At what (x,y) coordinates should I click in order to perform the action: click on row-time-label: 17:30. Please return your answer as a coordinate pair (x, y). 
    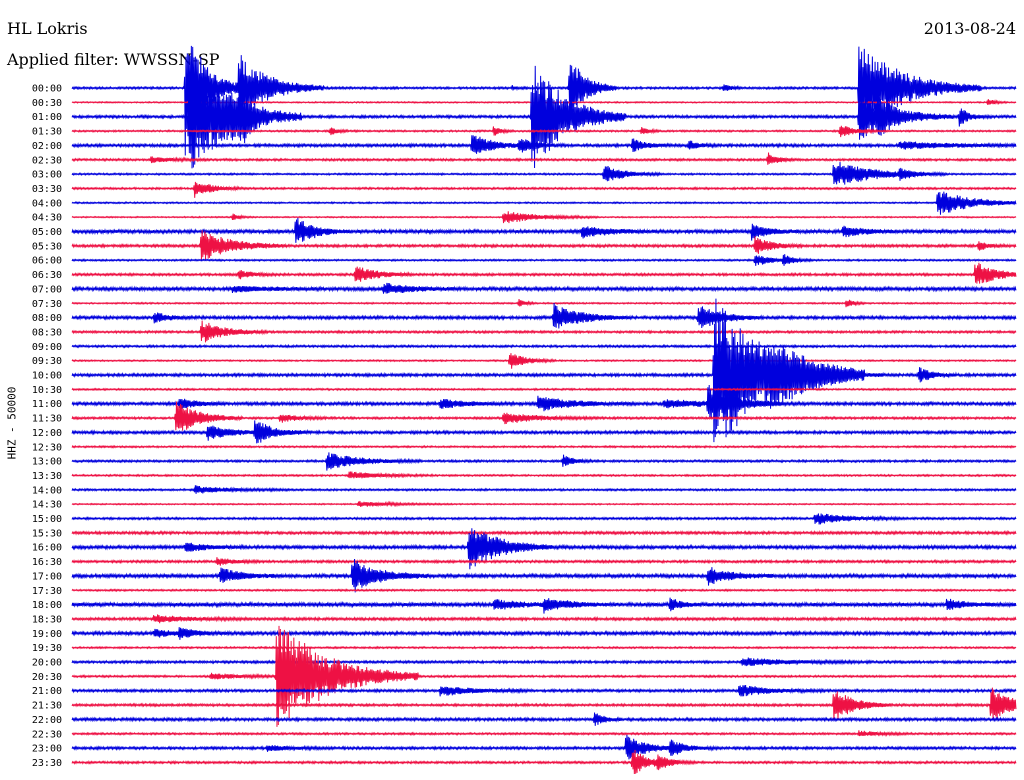
    Looking at the image, I should click on (47, 591).